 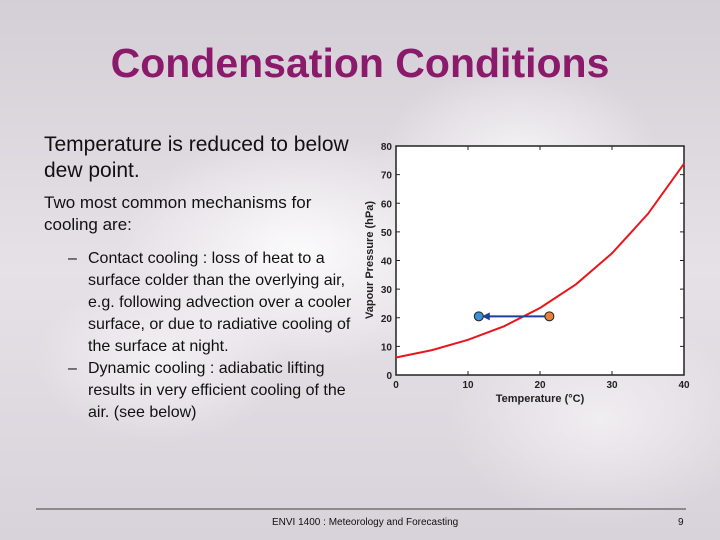 I want to click on y-tick-label: 50, so click(x=387, y=233).